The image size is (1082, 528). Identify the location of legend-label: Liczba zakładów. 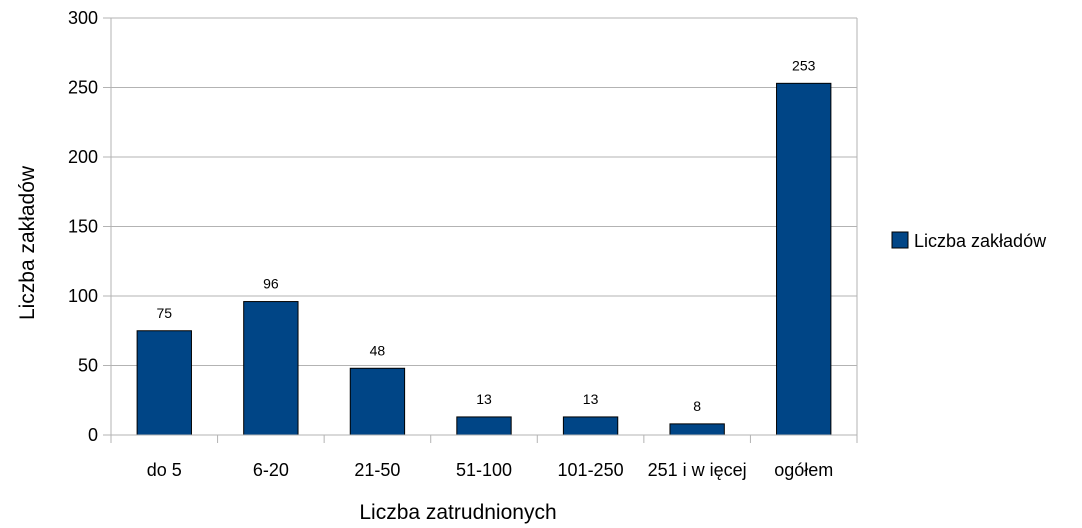
(980, 241).